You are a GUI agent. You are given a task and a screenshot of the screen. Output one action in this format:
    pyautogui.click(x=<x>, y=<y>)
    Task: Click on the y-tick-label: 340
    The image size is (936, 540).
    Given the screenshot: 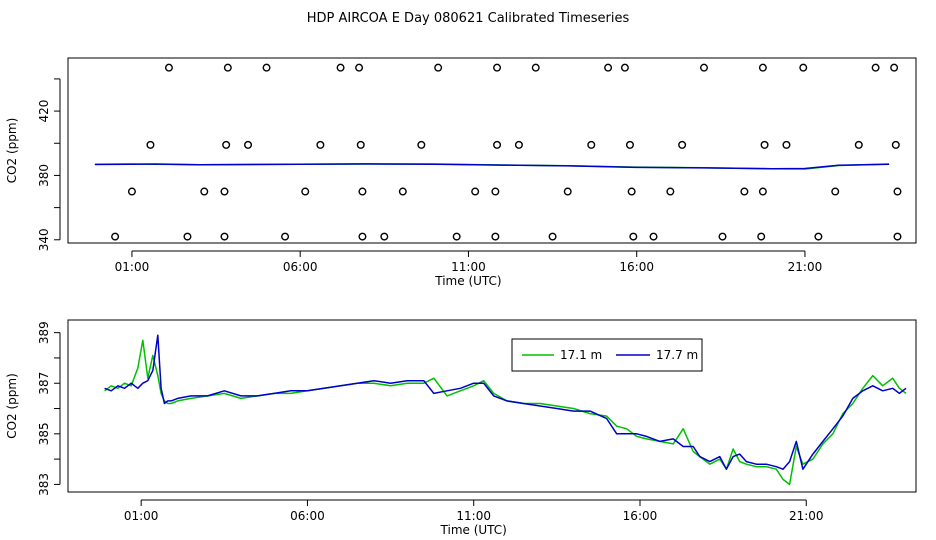 What is the action you would take?
    pyautogui.click(x=44, y=239)
    